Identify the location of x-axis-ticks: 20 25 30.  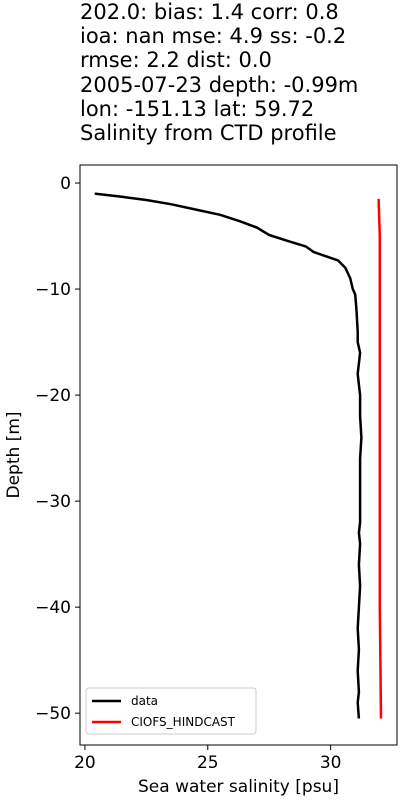
(207, 759).